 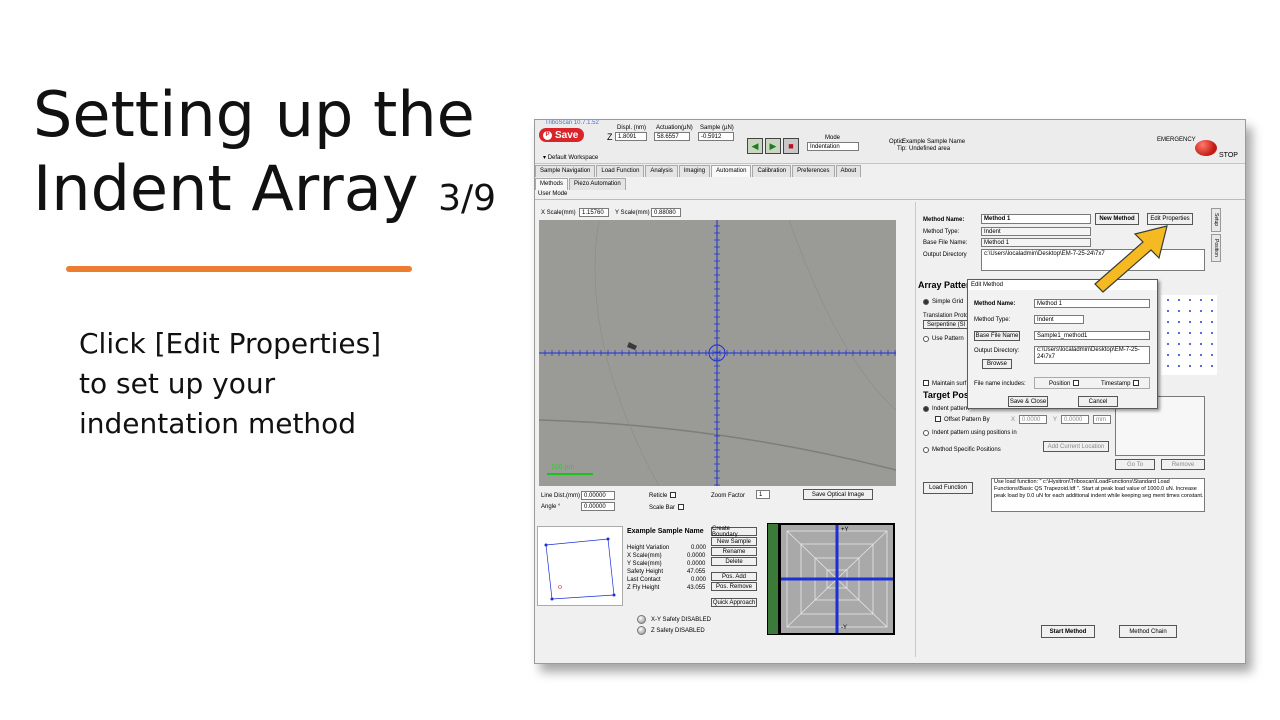 What do you see at coordinates (1092, 335) in the screenshot?
I see `dialog-base-file-input: Sample1_method1` at bounding box center [1092, 335].